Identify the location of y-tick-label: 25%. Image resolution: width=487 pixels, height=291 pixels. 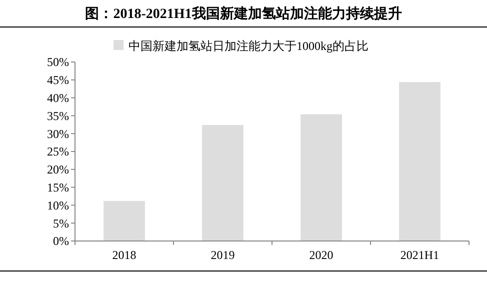
(58, 151).